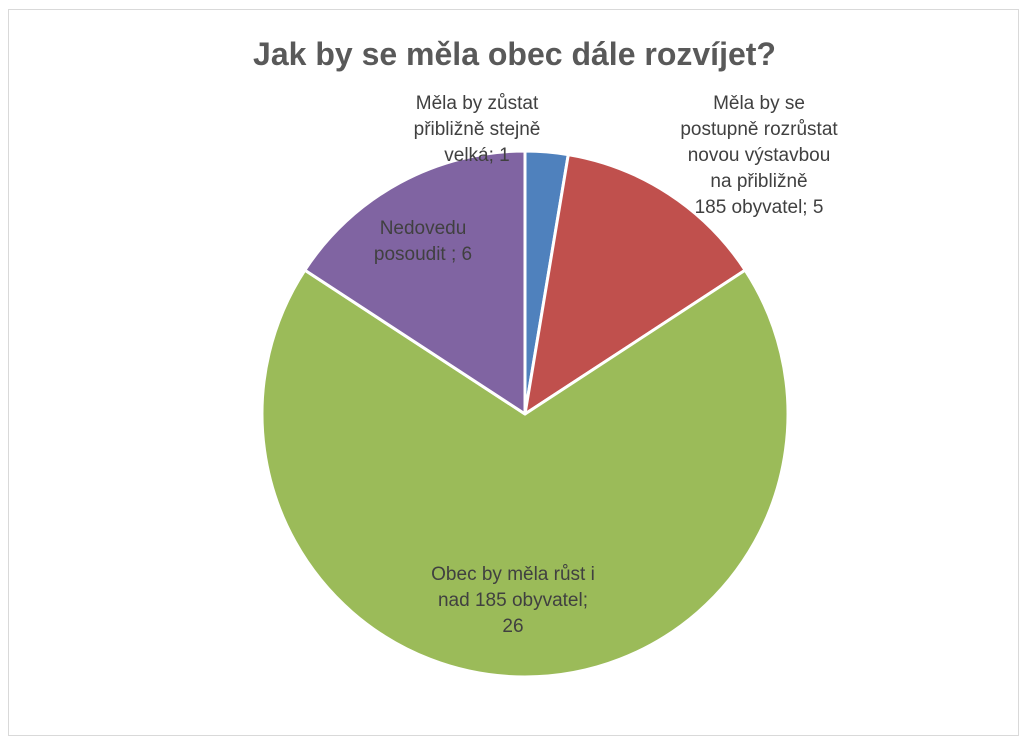  I want to click on data-label-line: na přibližně, so click(758, 181).